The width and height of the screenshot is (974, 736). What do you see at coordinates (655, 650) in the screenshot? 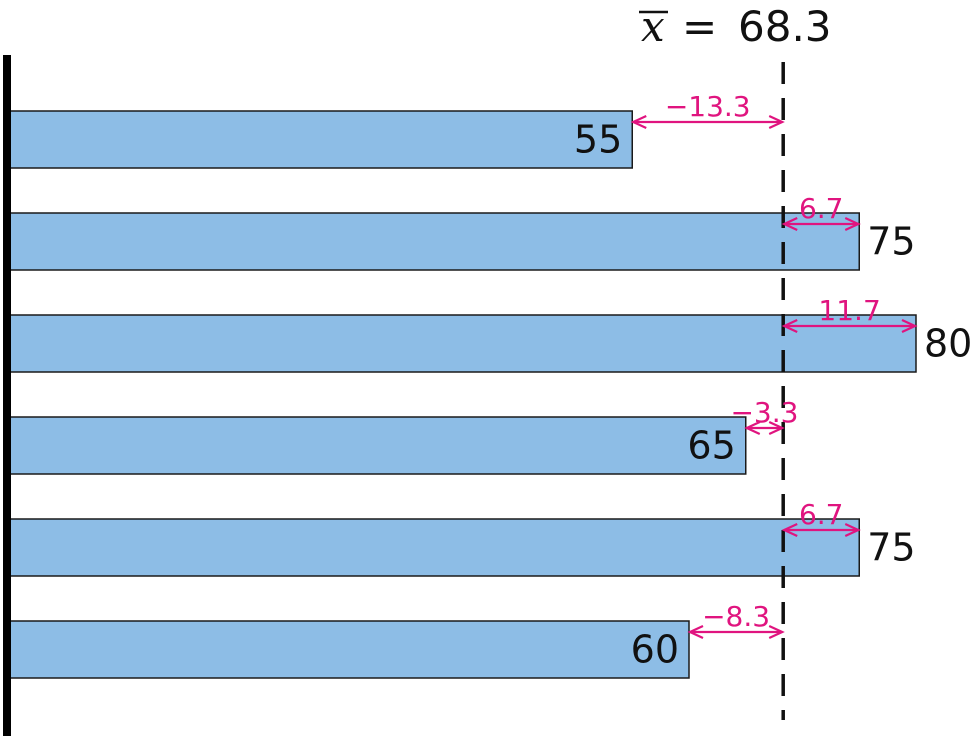
I see `bar-value-label: 60` at bounding box center [655, 650].